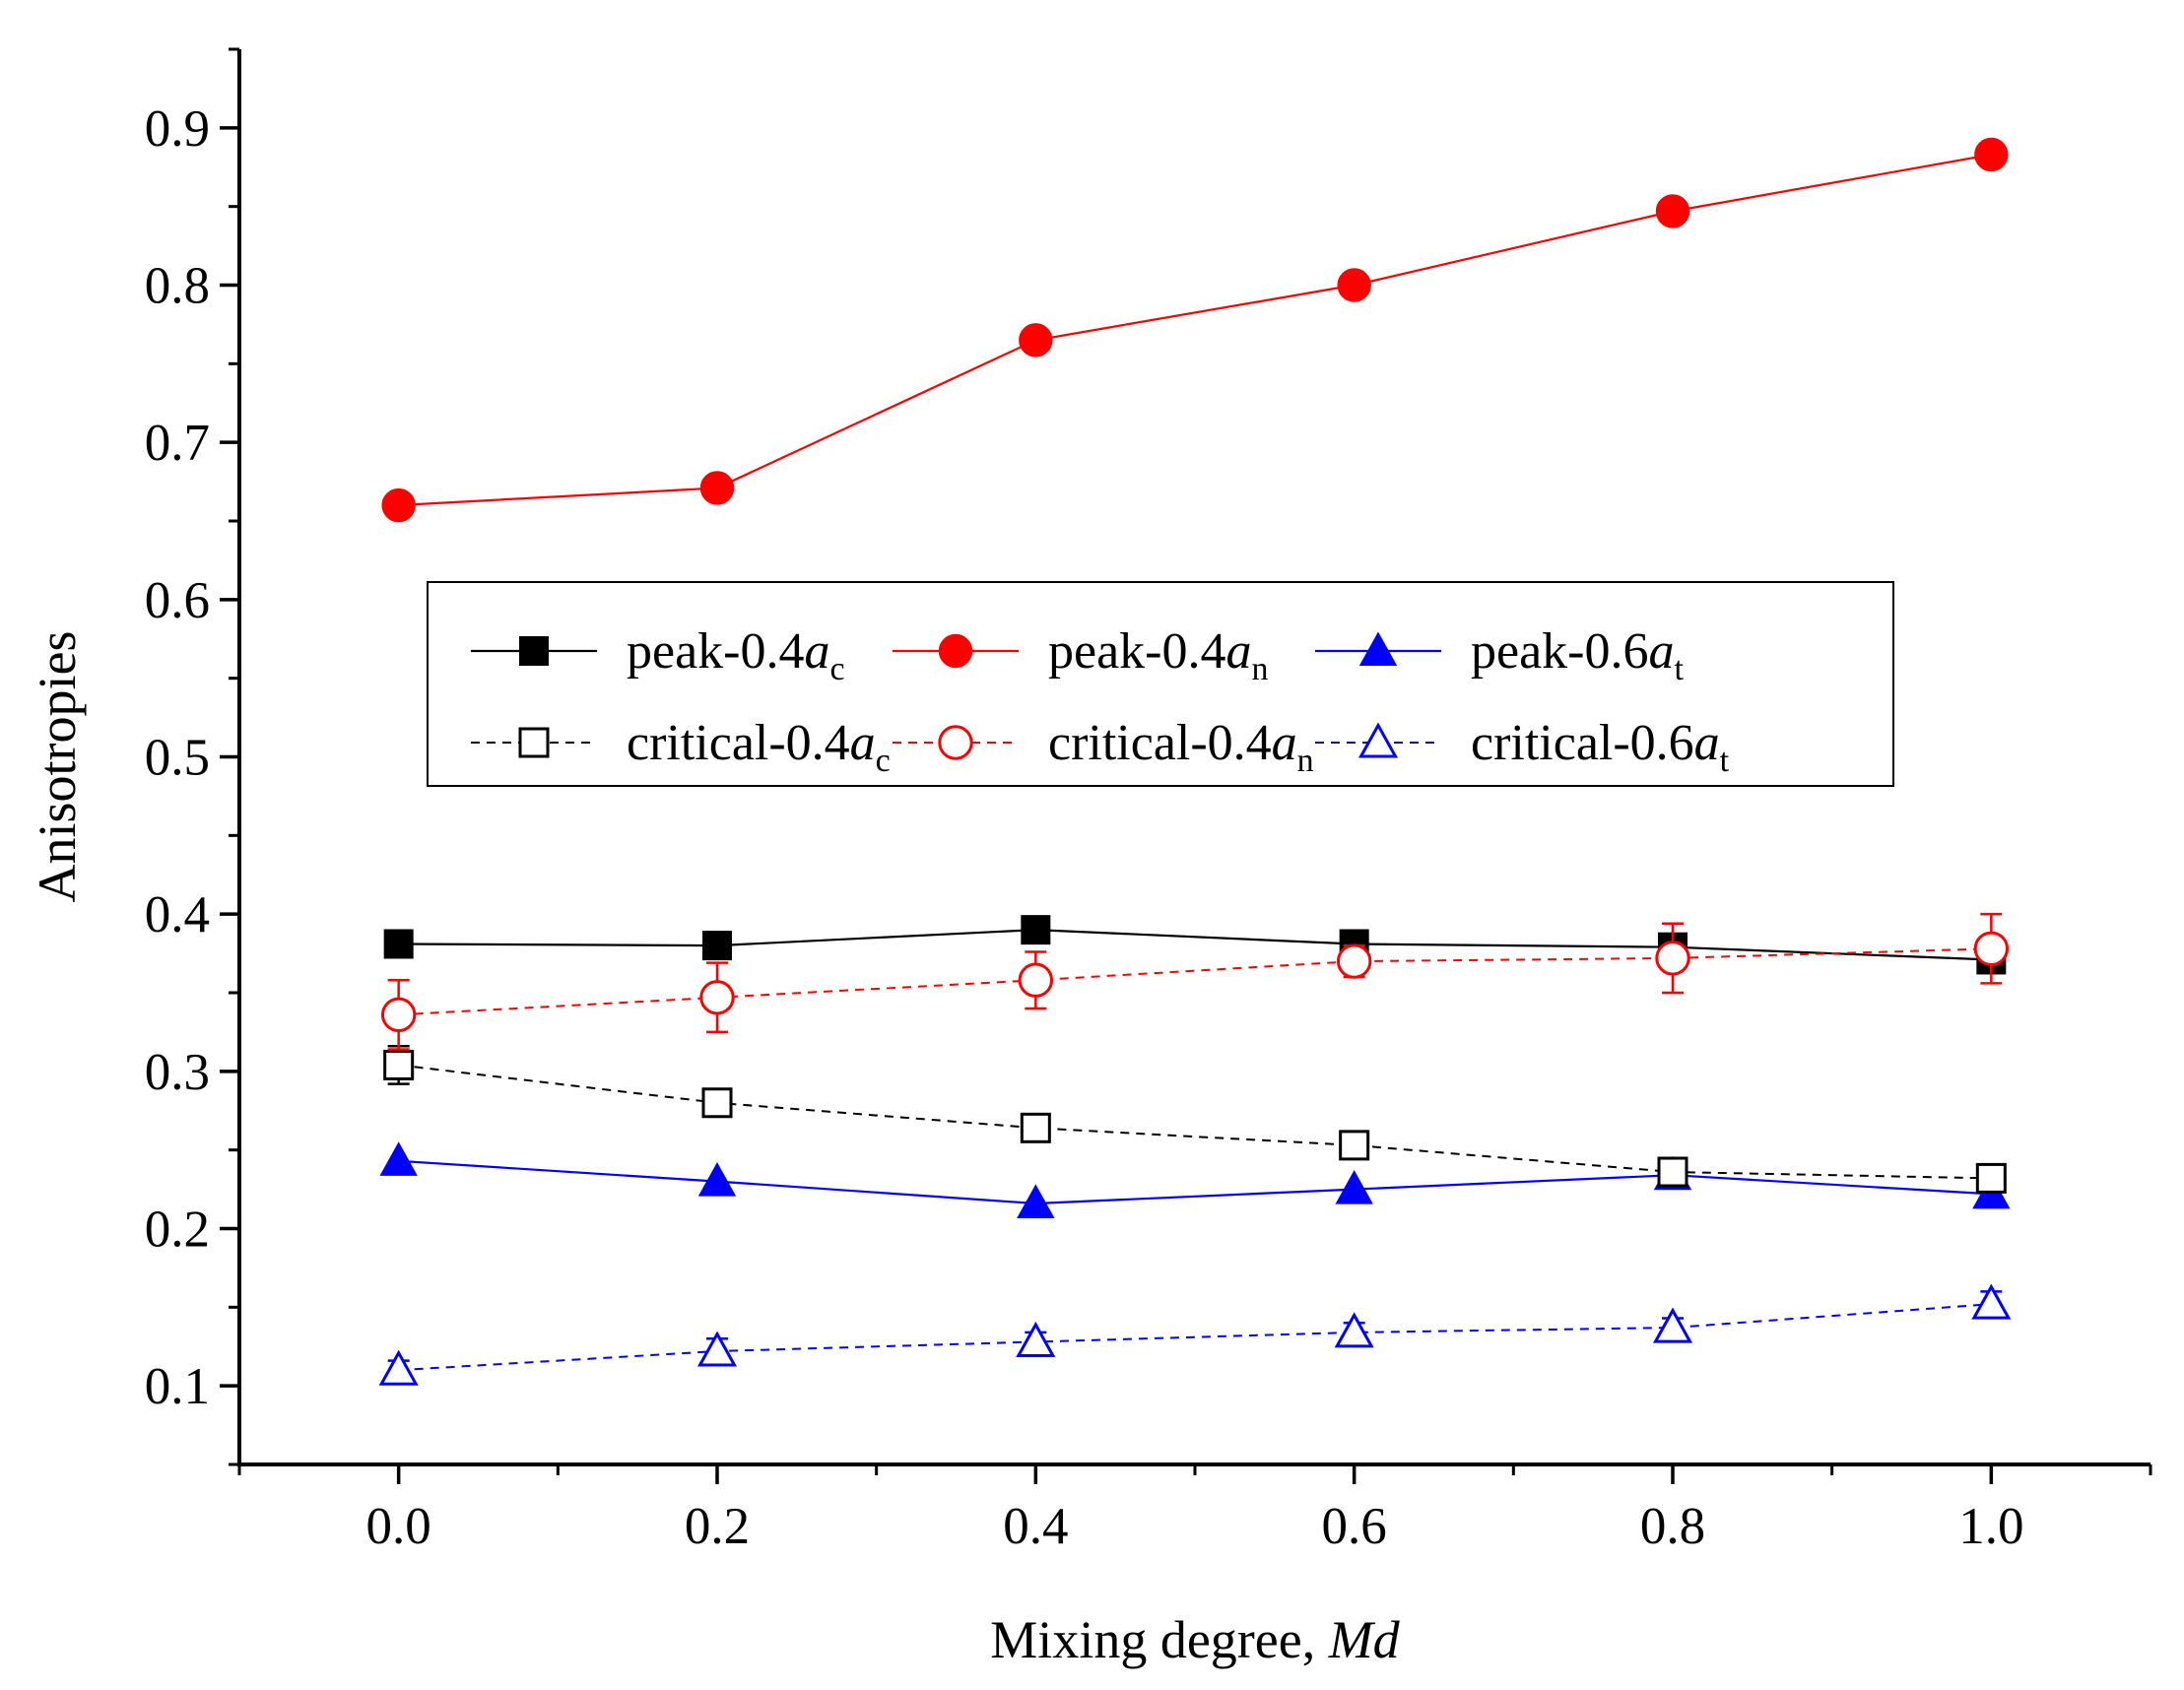 This screenshot has width=2184, height=1690. I want to click on x-tick-label: 0.6, so click(1354, 1526).